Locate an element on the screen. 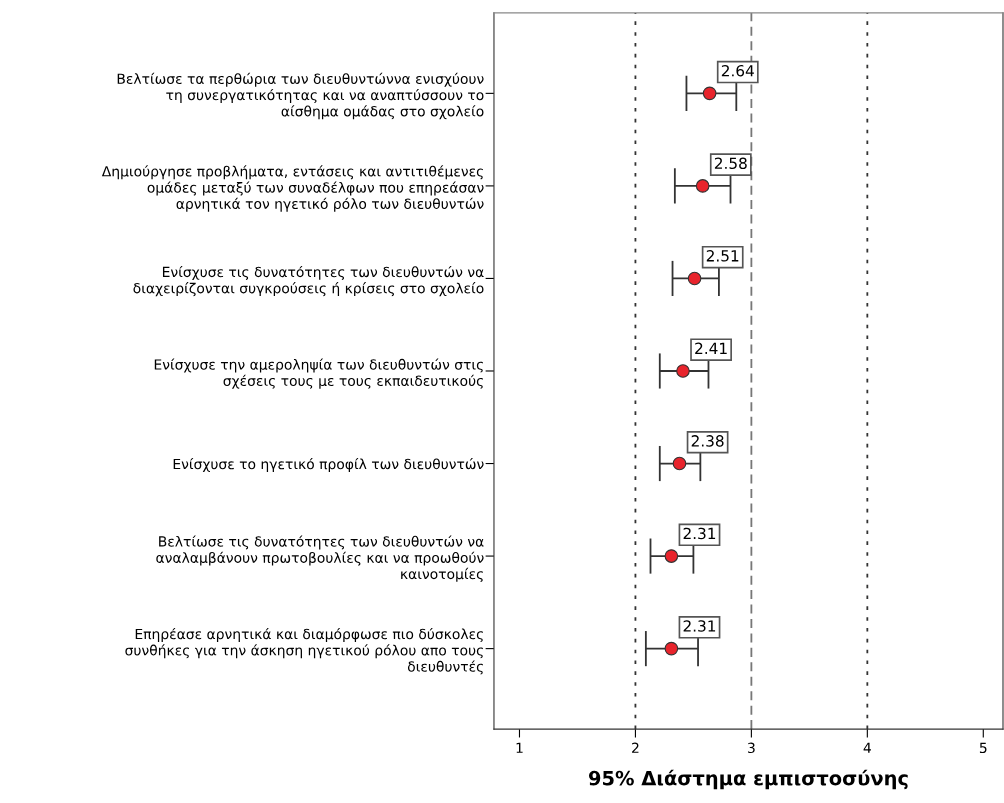  y-tick-label: Δημιούργησε προβλήματα, εντάσεις και αντιτιθέμενες ομάδες μεταξύ των συναδέλφων που επηρεάσαν αρνητικά τον ηγετικό ρόλο των διευθυντών is located at coordinates (292, 188).